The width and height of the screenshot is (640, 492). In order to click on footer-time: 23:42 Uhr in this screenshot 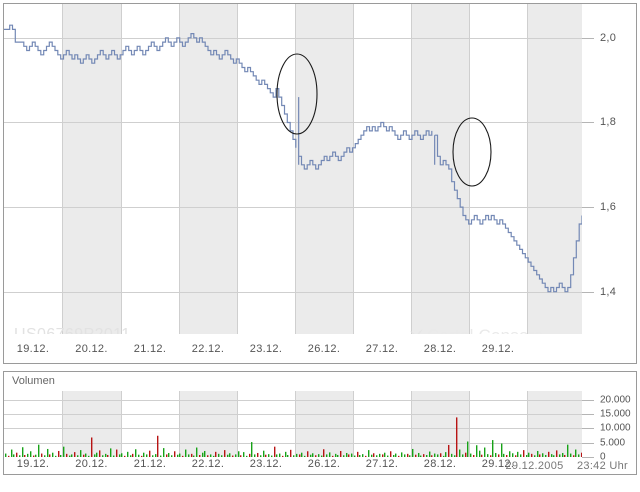, I will do `click(602, 466)`.